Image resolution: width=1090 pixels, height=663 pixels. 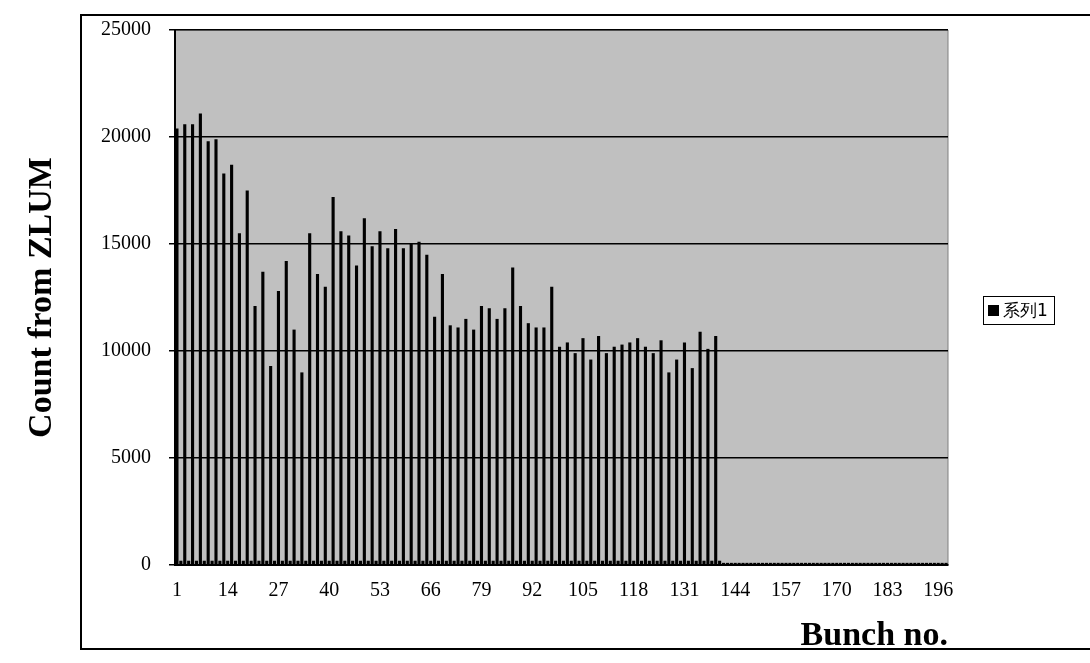 What do you see at coordinates (40, 297) in the screenshot?
I see `y-axis-title: Count from ZLUM` at bounding box center [40, 297].